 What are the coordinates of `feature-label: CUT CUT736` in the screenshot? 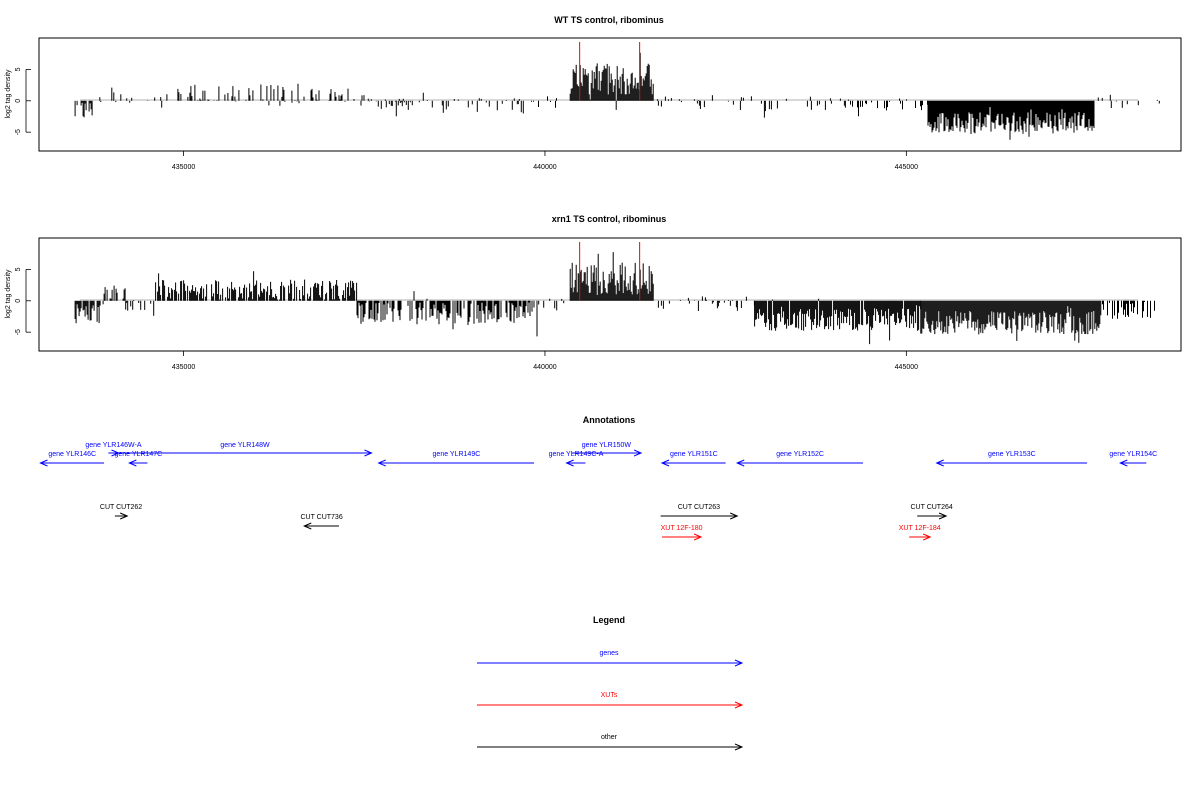 It's located at (321, 517).